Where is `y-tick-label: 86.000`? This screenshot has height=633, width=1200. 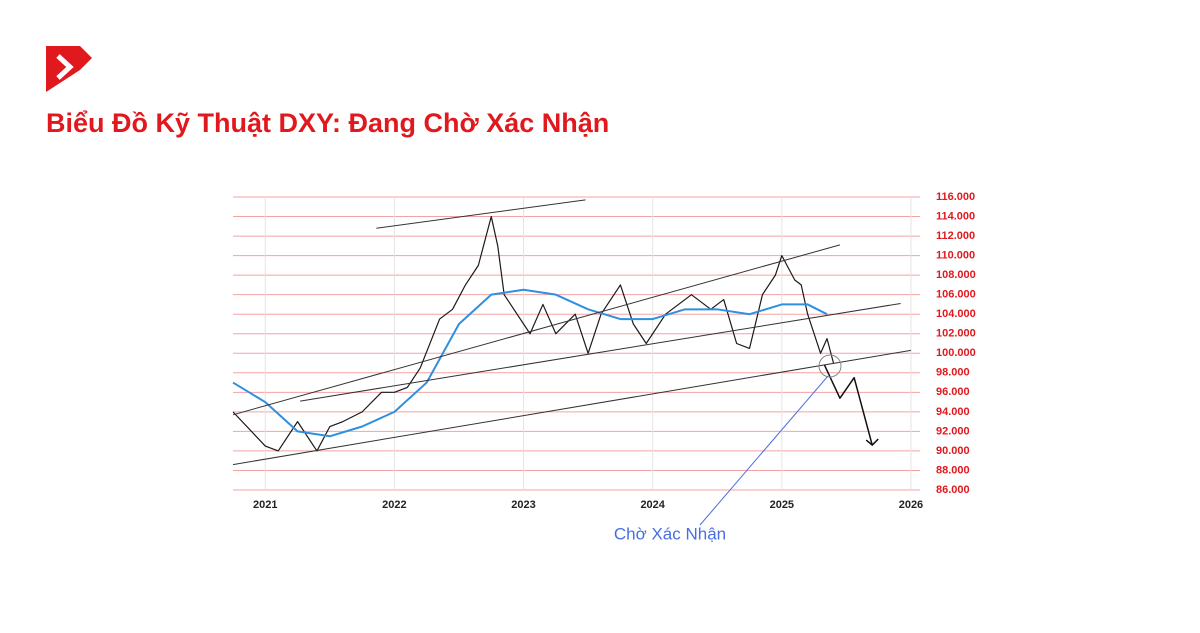 y-tick-label: 86.000 is located at coordinates (953, 490).